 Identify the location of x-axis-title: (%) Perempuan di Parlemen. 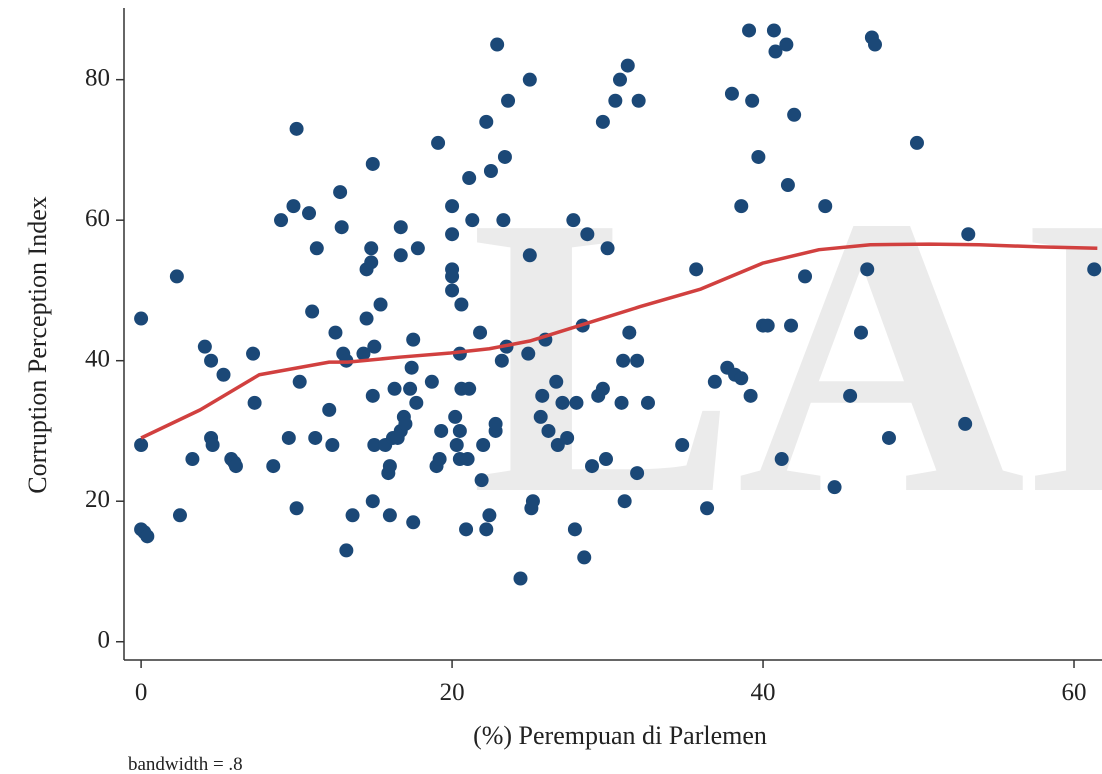
(620, 735).